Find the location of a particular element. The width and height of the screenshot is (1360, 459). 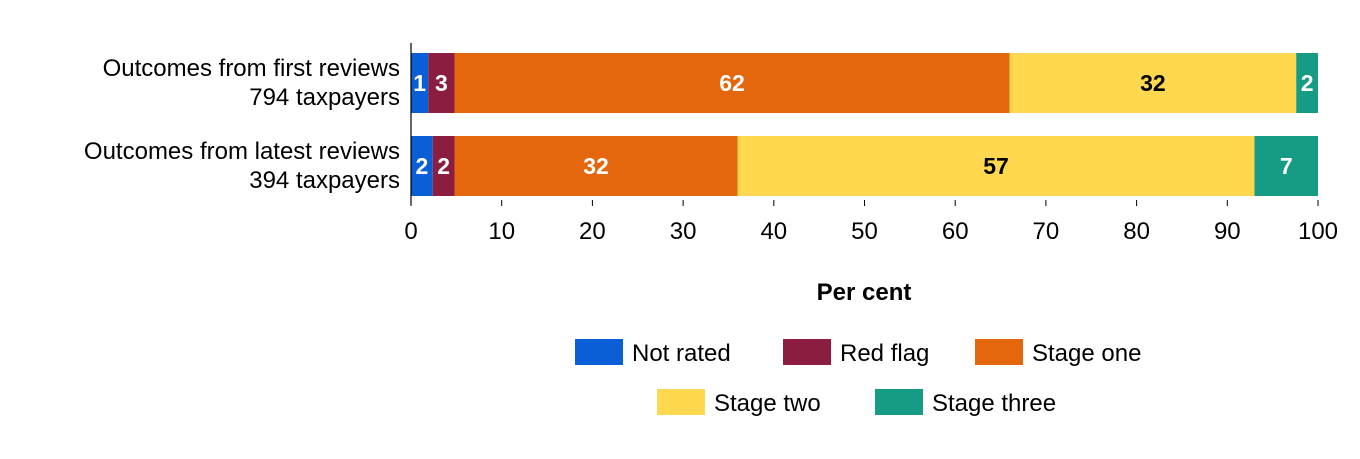

x-tick-label: 30 is located at coordinates (683, 231).